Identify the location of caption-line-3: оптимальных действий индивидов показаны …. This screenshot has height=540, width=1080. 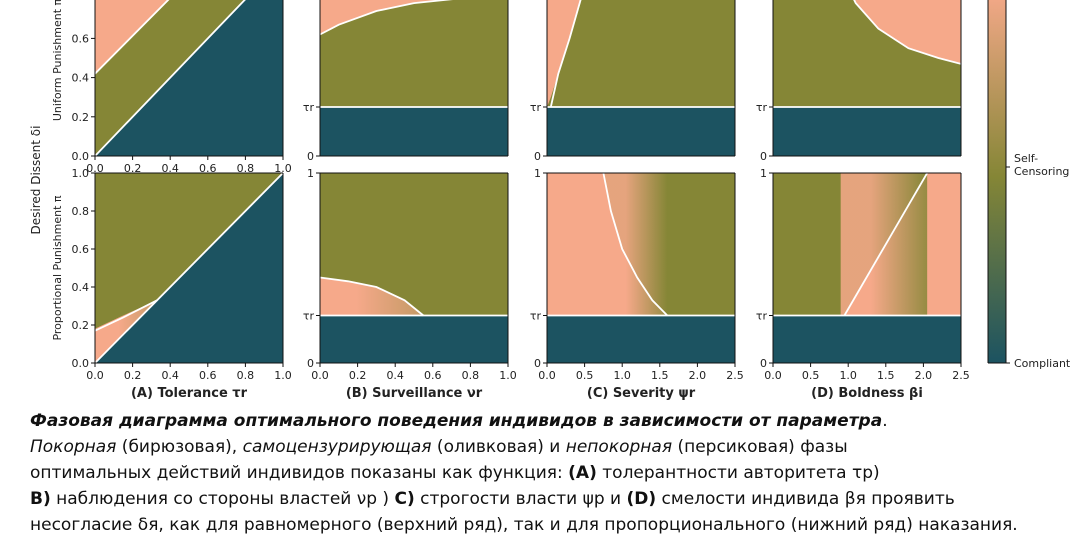
(550, 473).